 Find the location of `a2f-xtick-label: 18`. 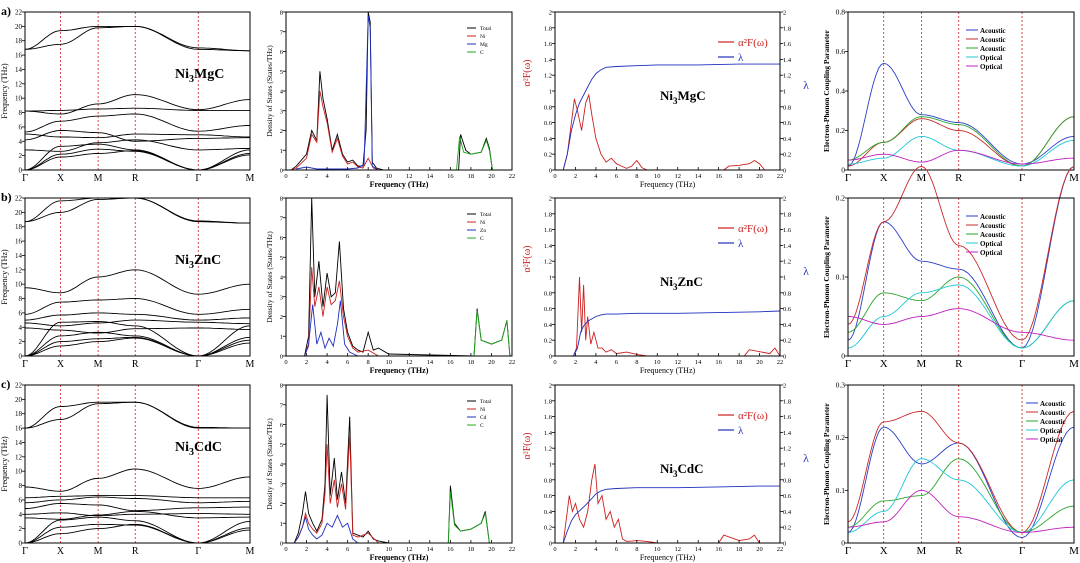

a2f-xtick-label: 18 is located at coordinates (739, 176).